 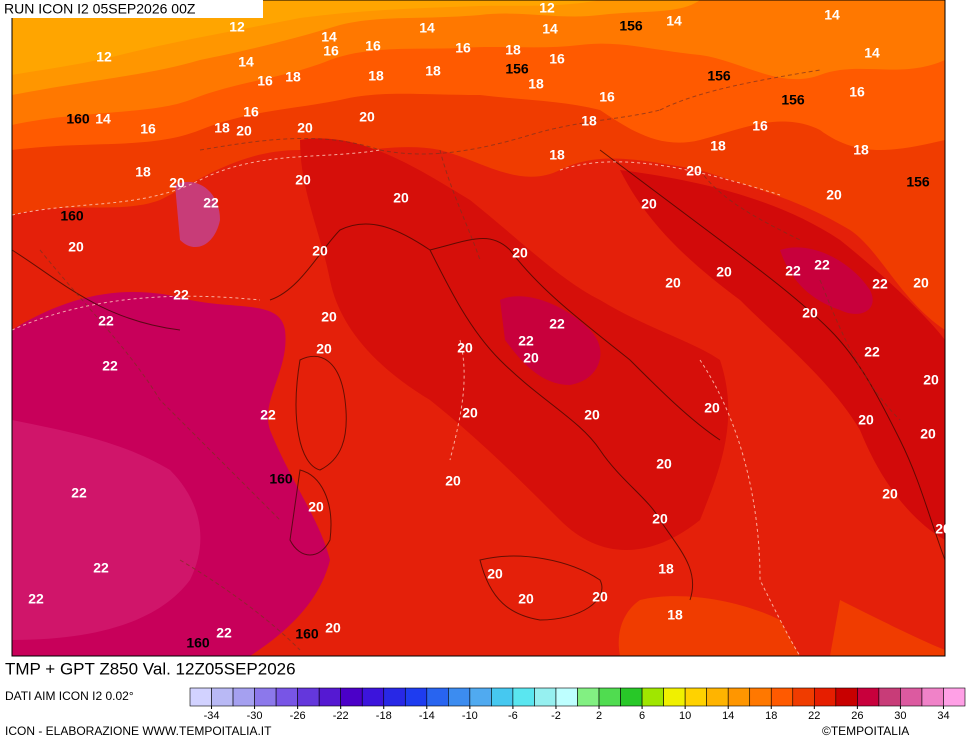 What do you see at coordinates (298, 716) in the screenshot?
I see `colorbar-tick-label: -26` at bounding box center [298, 716].